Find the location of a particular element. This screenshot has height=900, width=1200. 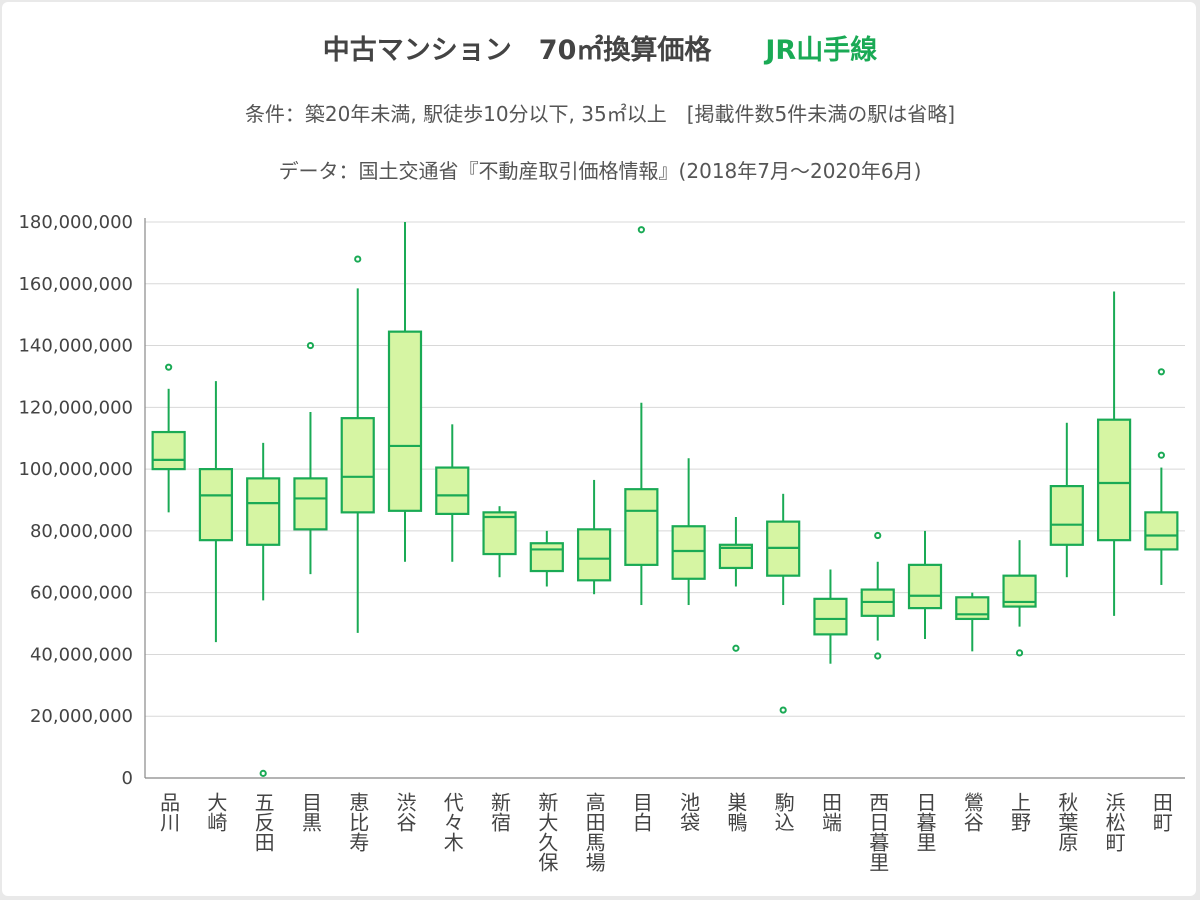

chart-title-line-name: JR山手線 is located at coordinates (821, 50).